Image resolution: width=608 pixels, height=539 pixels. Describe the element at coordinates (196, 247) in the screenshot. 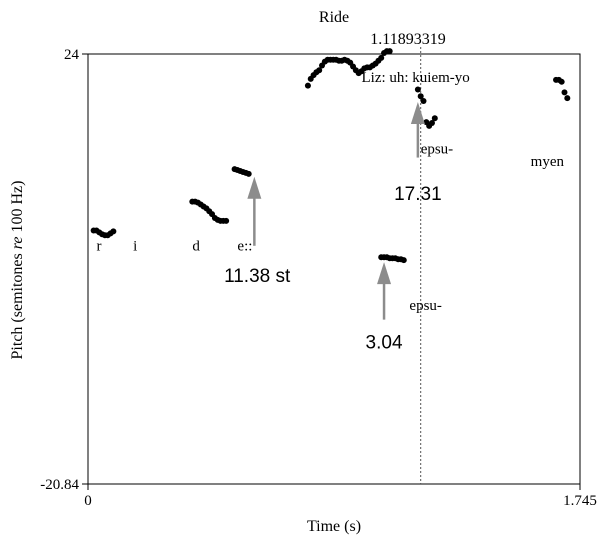

I see `segment-label: d` at that location.